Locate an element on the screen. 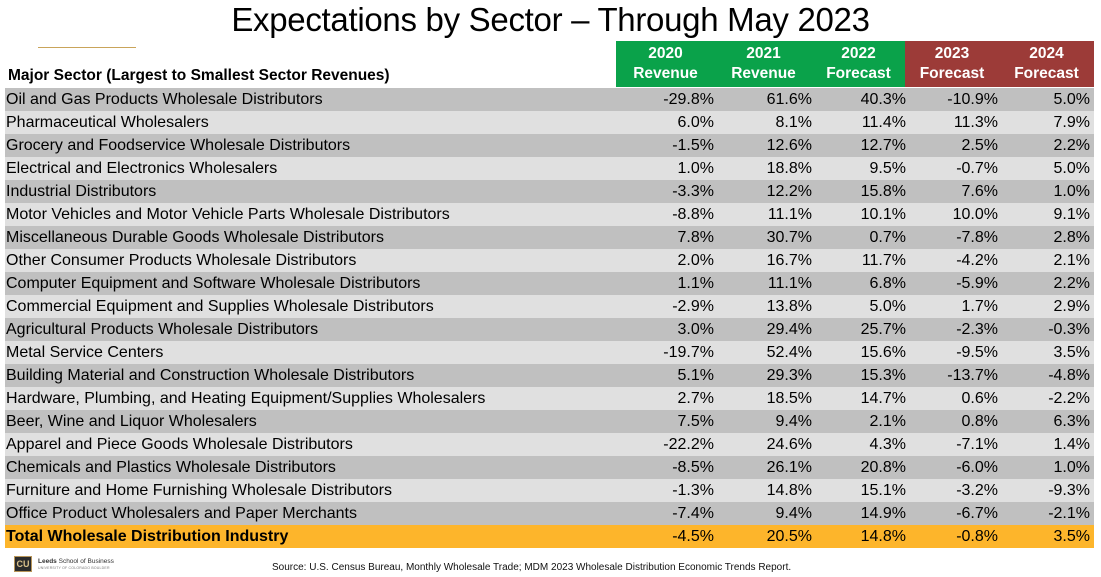 The width and height of the screenshot is (1101, 577). decorative-rule is located at coordinates (87, 47).